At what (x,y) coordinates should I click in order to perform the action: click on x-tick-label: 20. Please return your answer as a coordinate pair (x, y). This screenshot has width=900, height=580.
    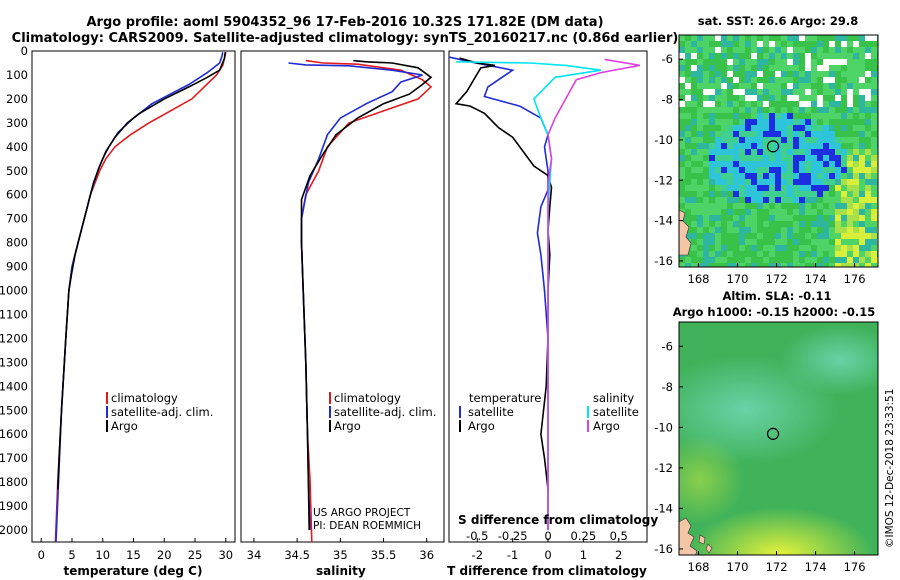
    Looking at the image, I should click on (164, 555).